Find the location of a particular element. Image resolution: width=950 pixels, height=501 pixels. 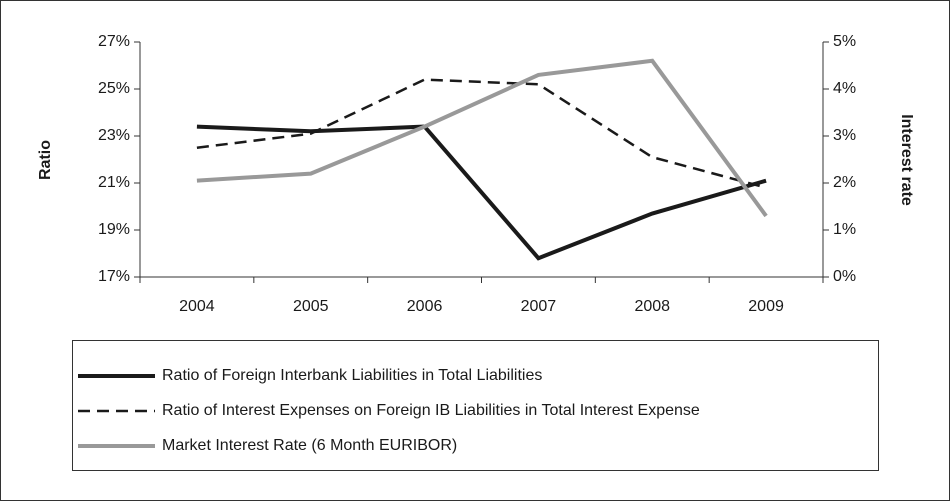

y2-axis-title: Interest rate is located at coordinates (906, 160).